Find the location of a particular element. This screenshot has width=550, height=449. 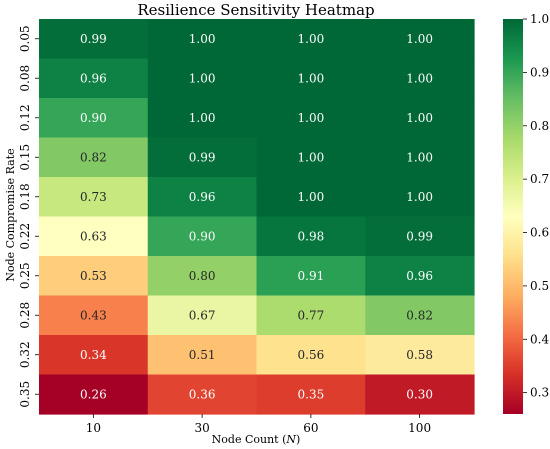

x-axis-label-italic: N is located at coordinates (290, 439).